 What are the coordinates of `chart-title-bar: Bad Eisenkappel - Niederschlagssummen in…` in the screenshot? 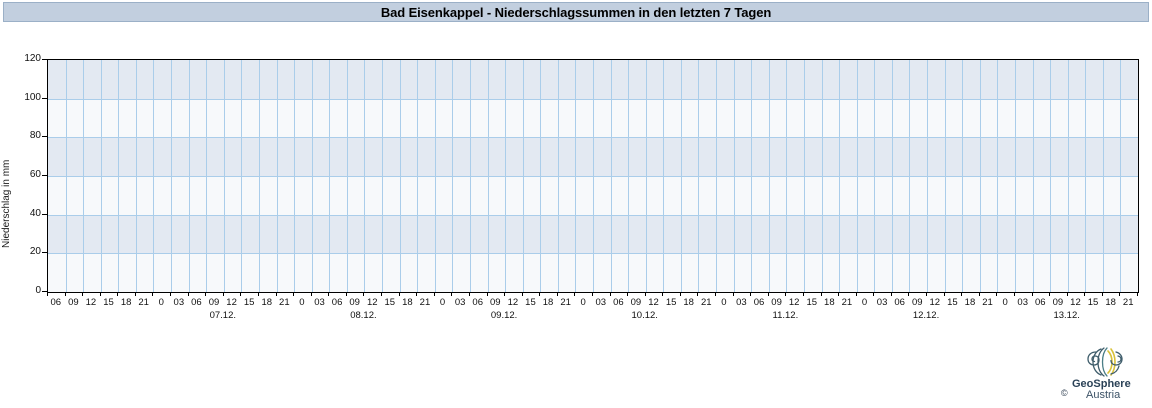 It's located at (576, 12).